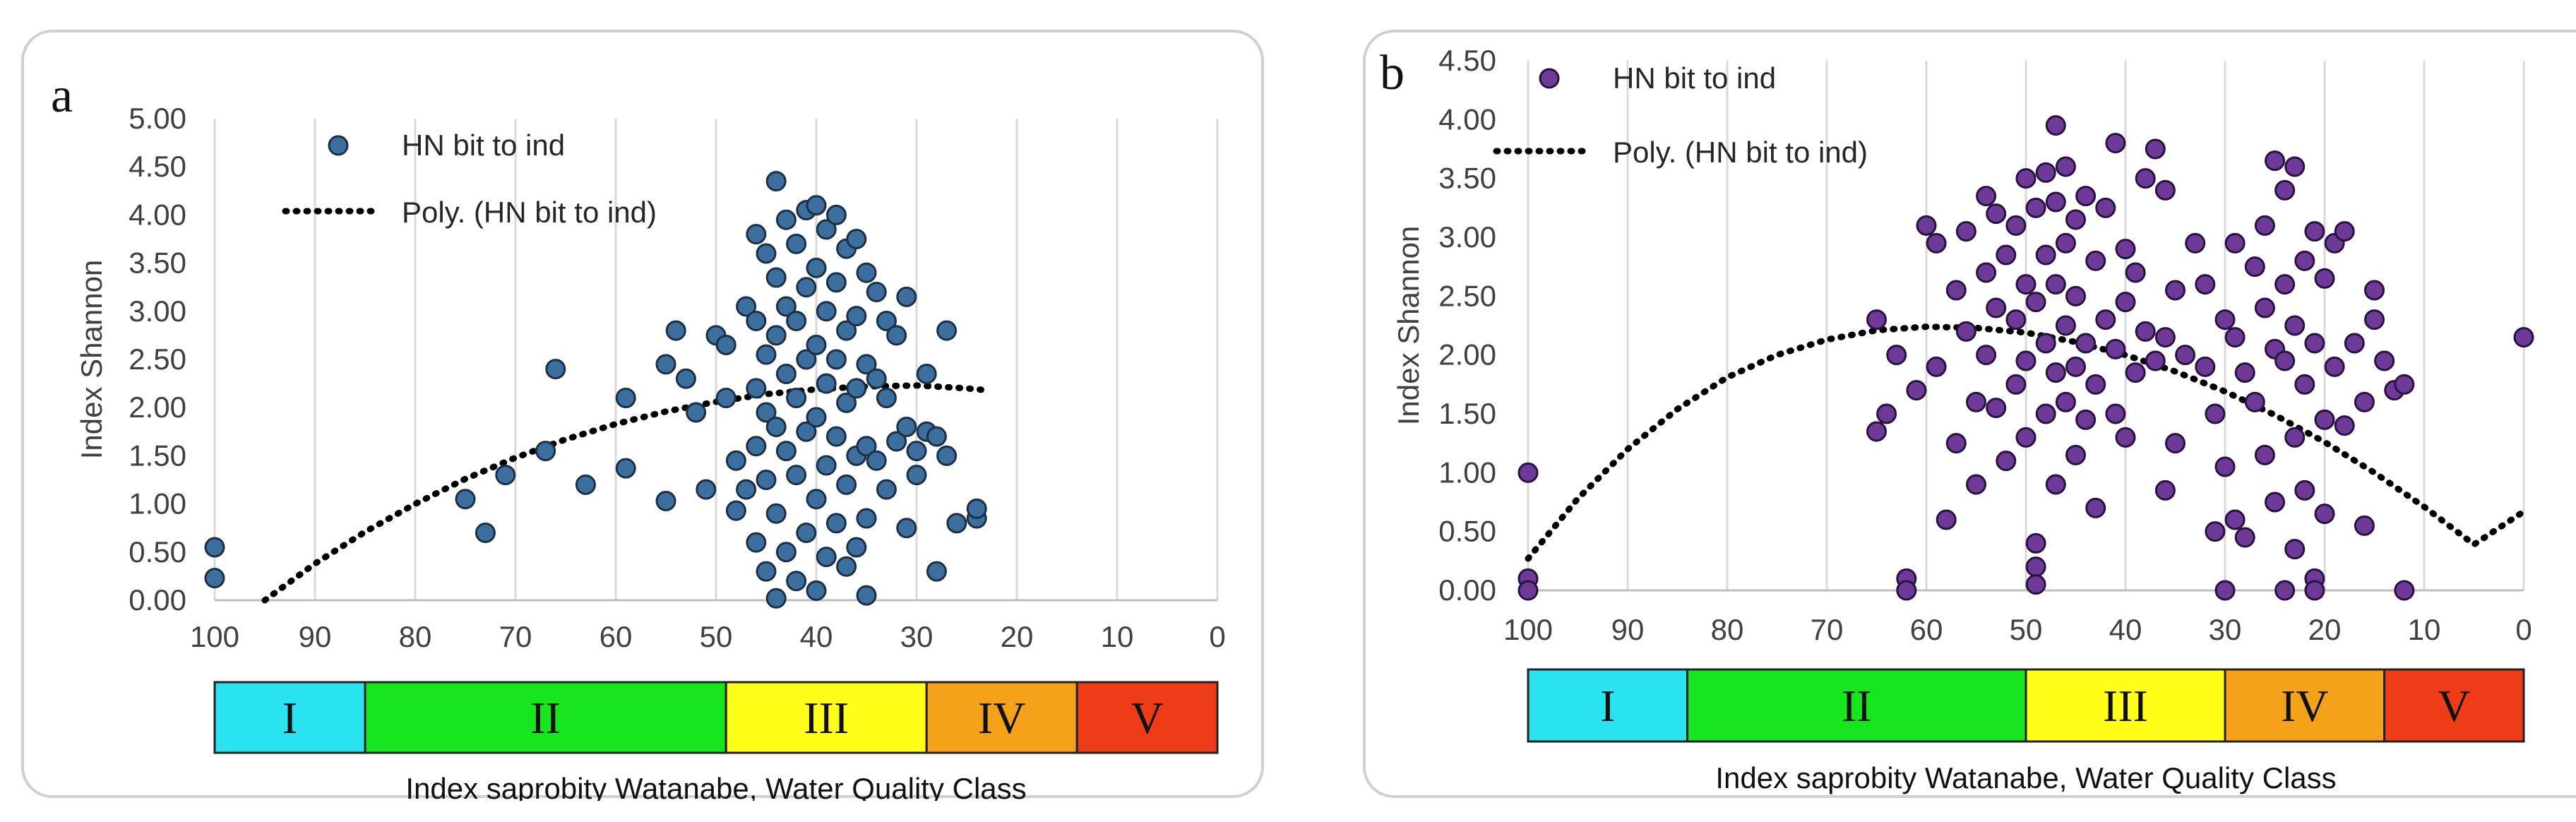 The height and width of the screenshot is (822, 2576). Describe the element at coordinates (1740, 153) in the screenshot. I see `legend-label-trend: Poly. (HN bit to ind)` at that location.